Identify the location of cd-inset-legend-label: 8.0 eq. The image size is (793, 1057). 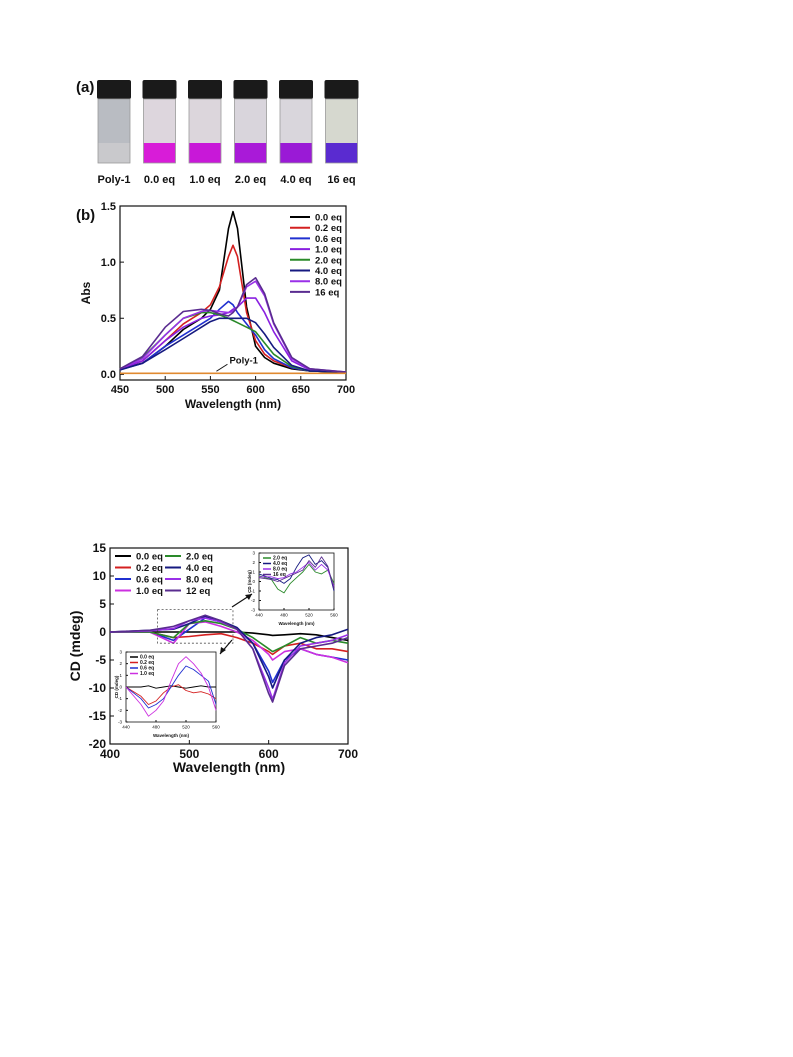
(280, 570).